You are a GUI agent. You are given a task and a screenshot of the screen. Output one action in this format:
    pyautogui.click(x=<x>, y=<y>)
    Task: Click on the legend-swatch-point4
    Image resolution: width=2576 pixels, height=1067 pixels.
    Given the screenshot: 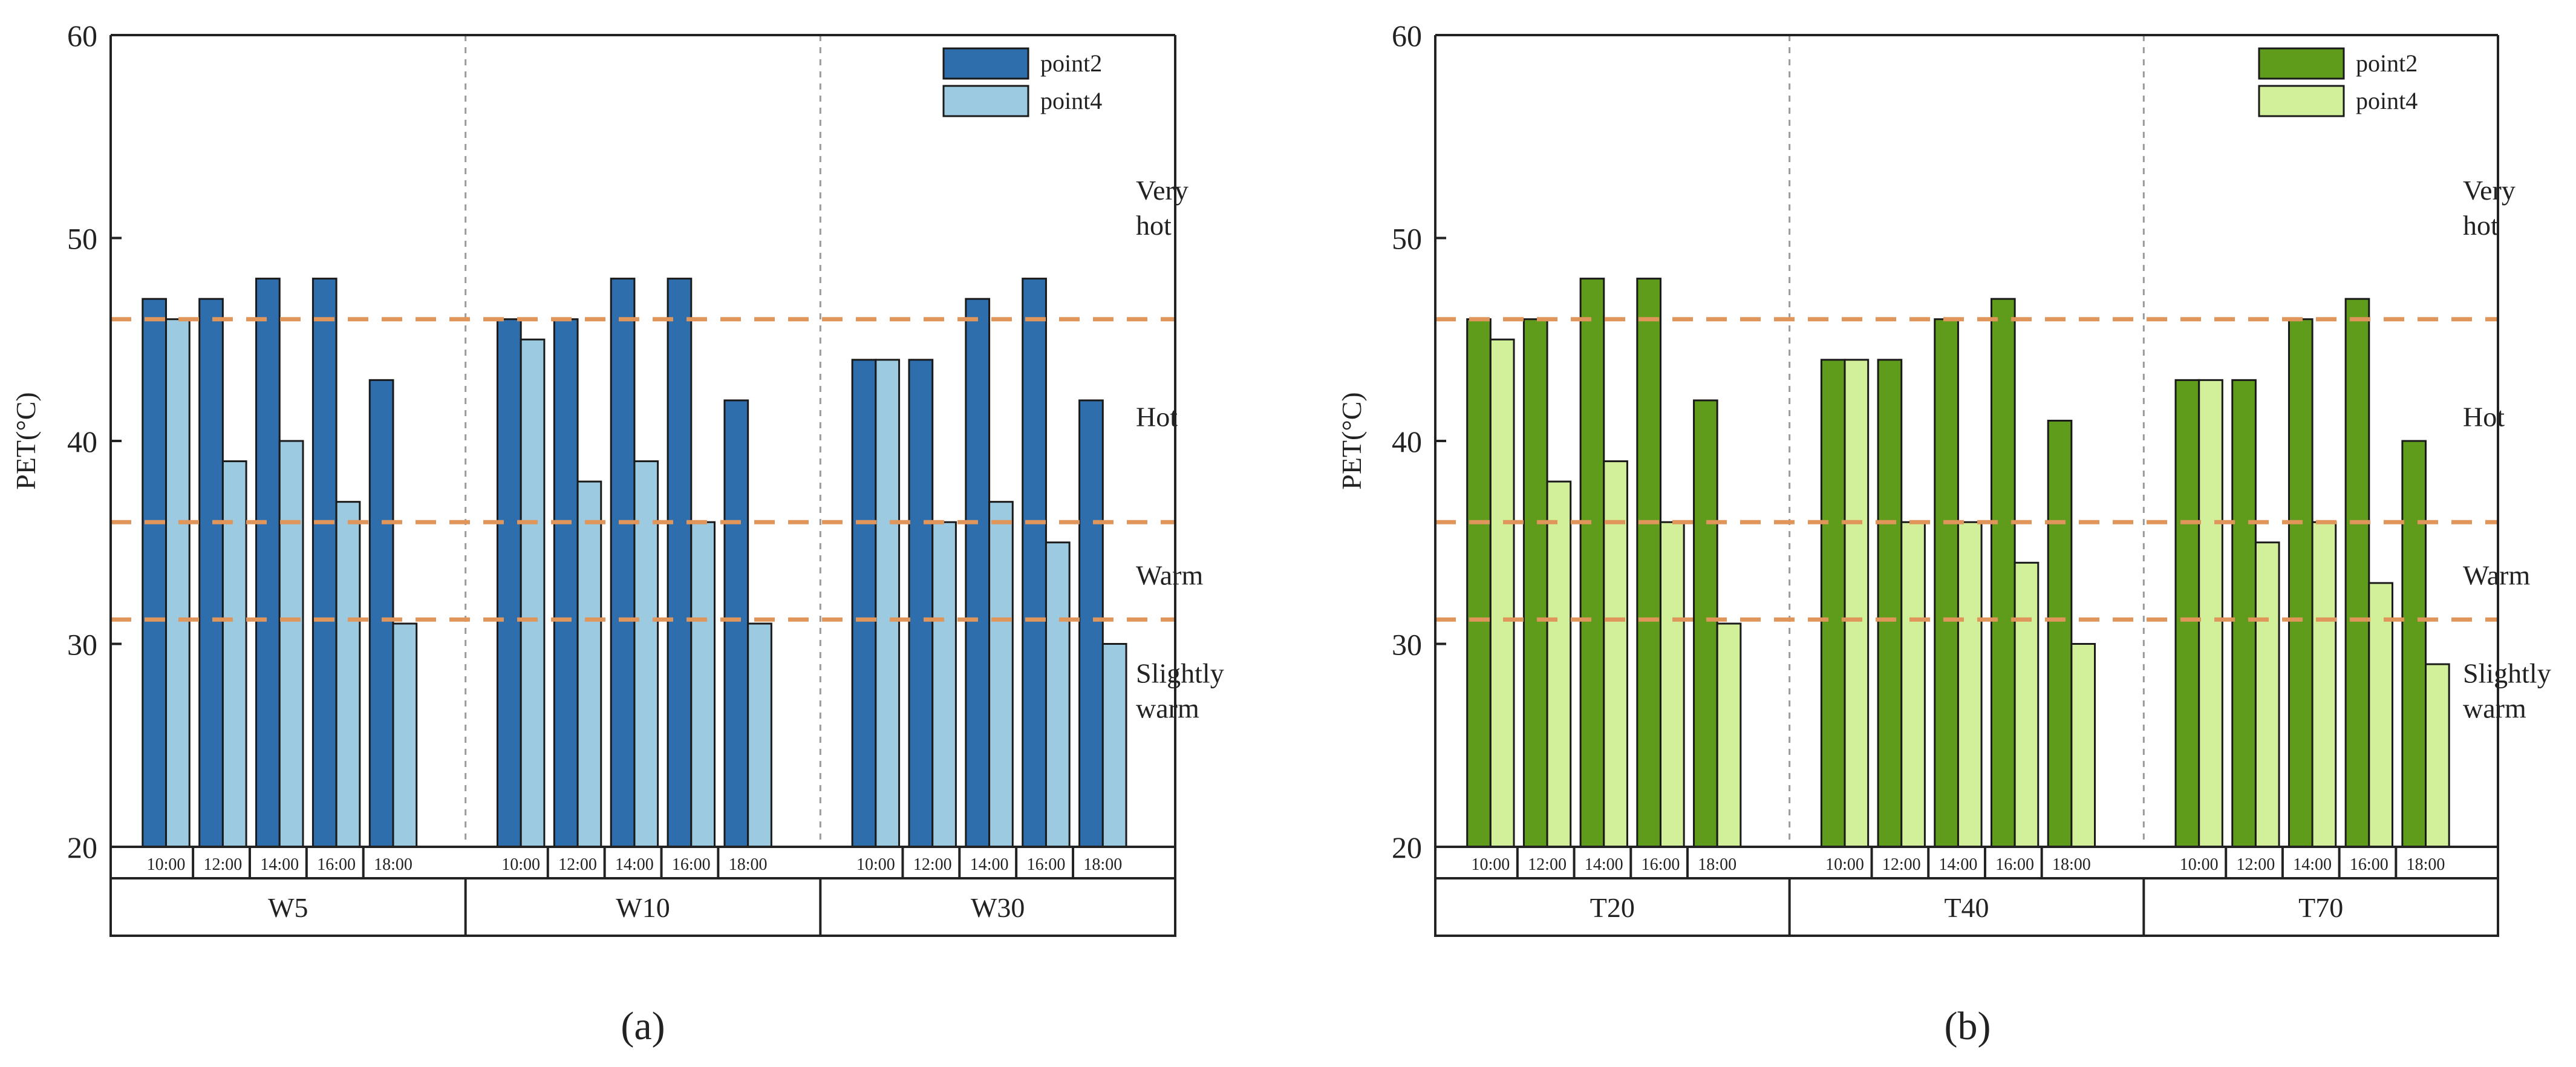 What is the action you would take?
    pyautogui.click(x=985, y=101)
    